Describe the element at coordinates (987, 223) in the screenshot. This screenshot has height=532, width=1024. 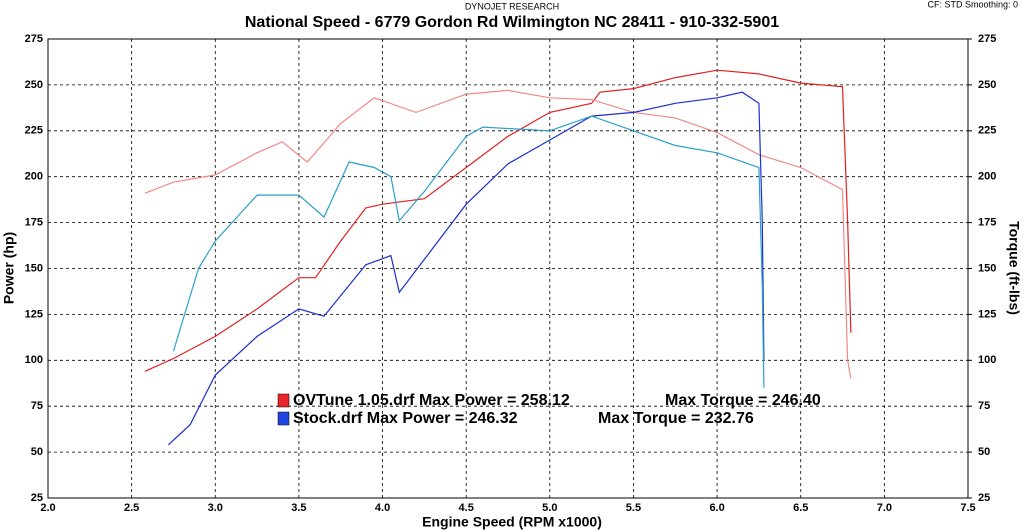
I see `y2-tick-label: 175` at that location.